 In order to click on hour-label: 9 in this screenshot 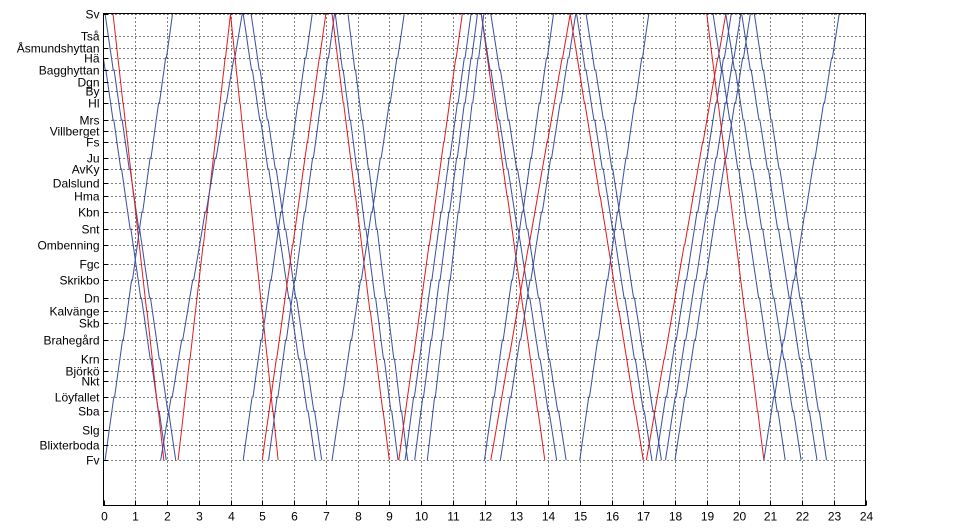, I will do `click(389, 517)`.